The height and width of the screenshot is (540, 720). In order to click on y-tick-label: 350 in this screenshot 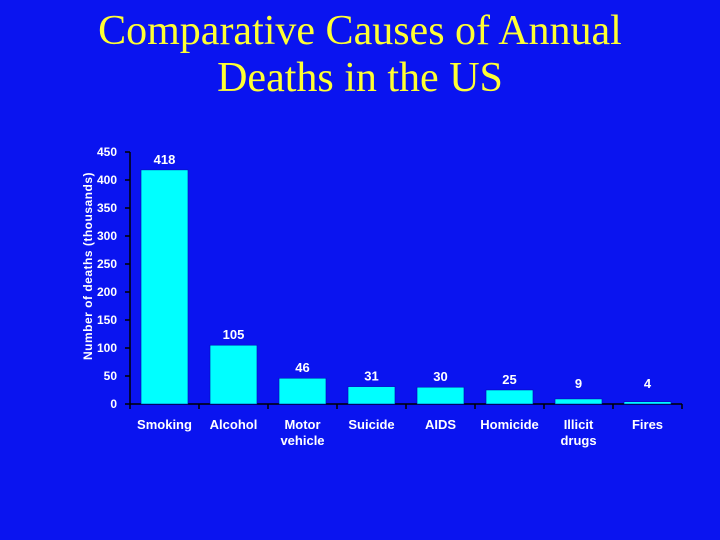, I will do `click(107, 208)`.